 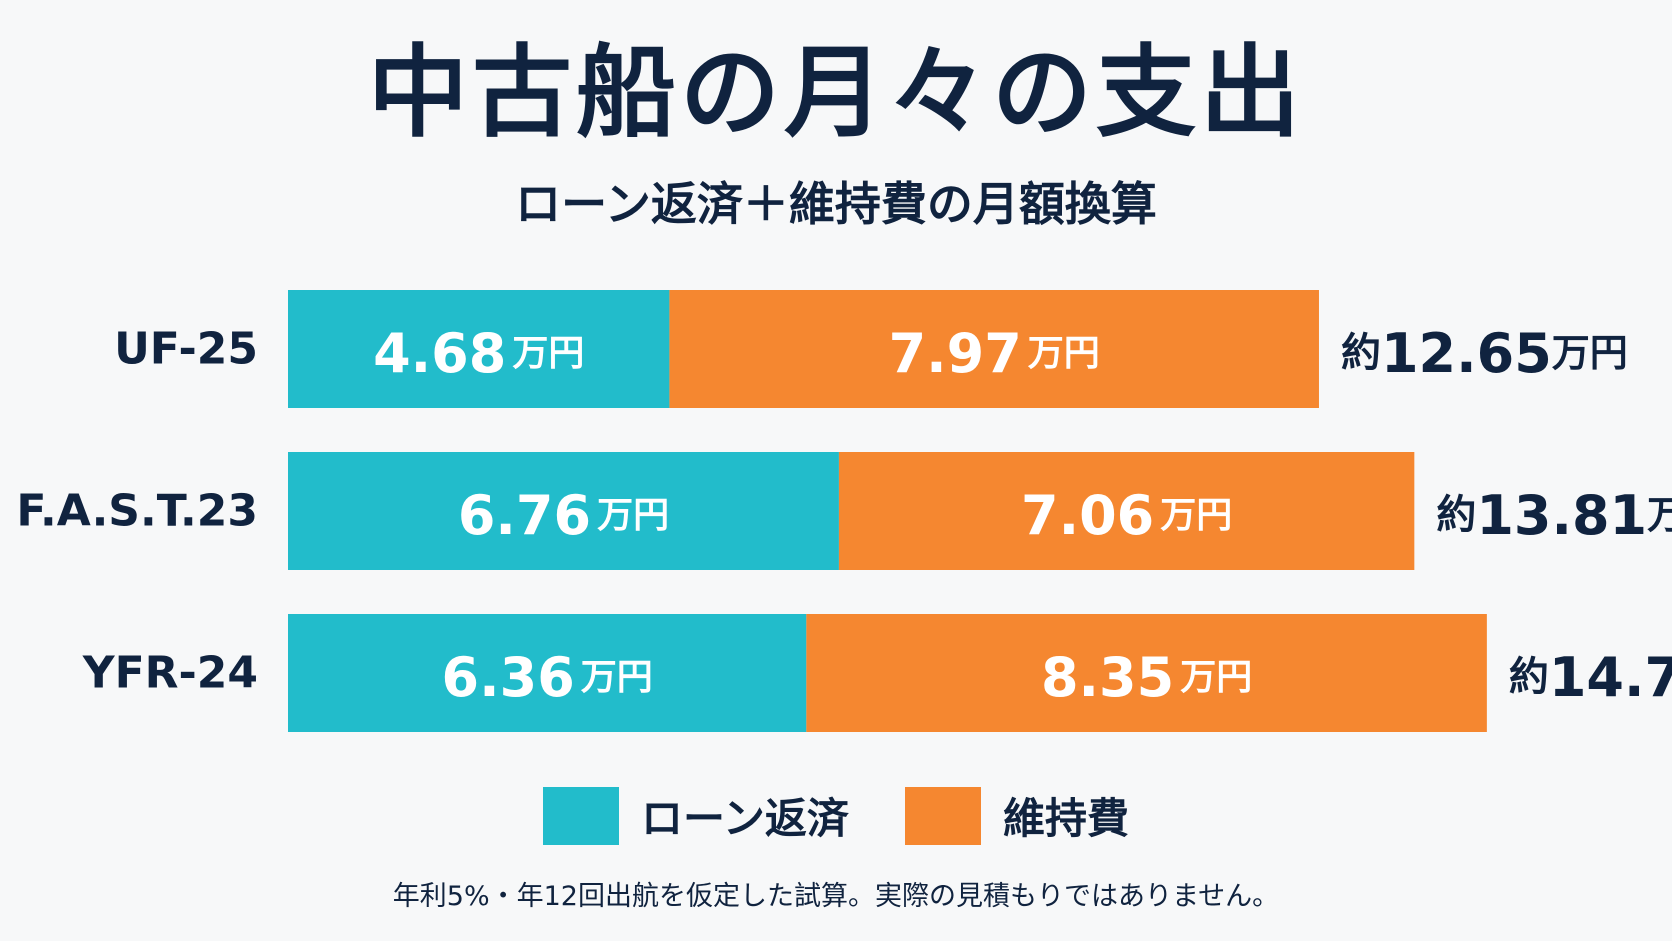 I want to click on legend-label-maintenance: 維持費, so click(x=1065, y=818).